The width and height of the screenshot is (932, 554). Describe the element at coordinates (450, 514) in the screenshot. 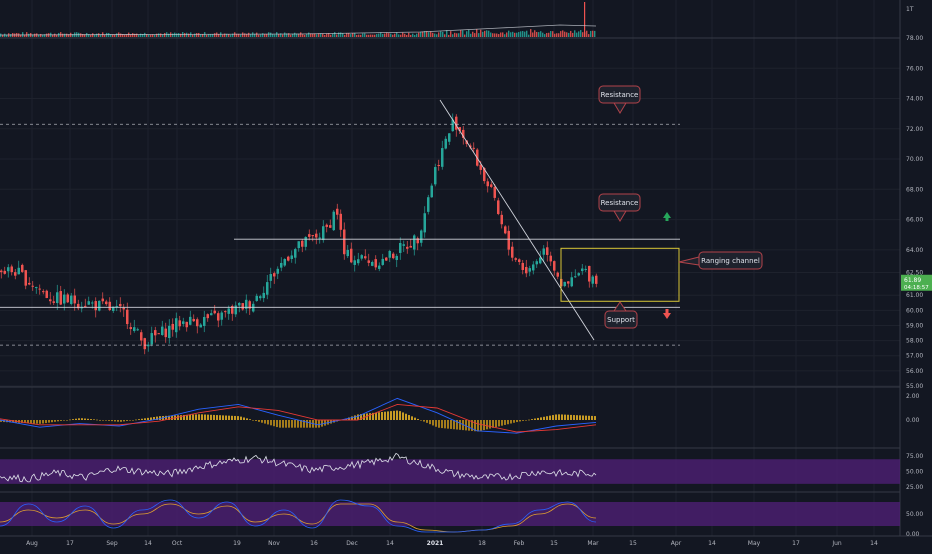

I see `stochastic-band` at that location.